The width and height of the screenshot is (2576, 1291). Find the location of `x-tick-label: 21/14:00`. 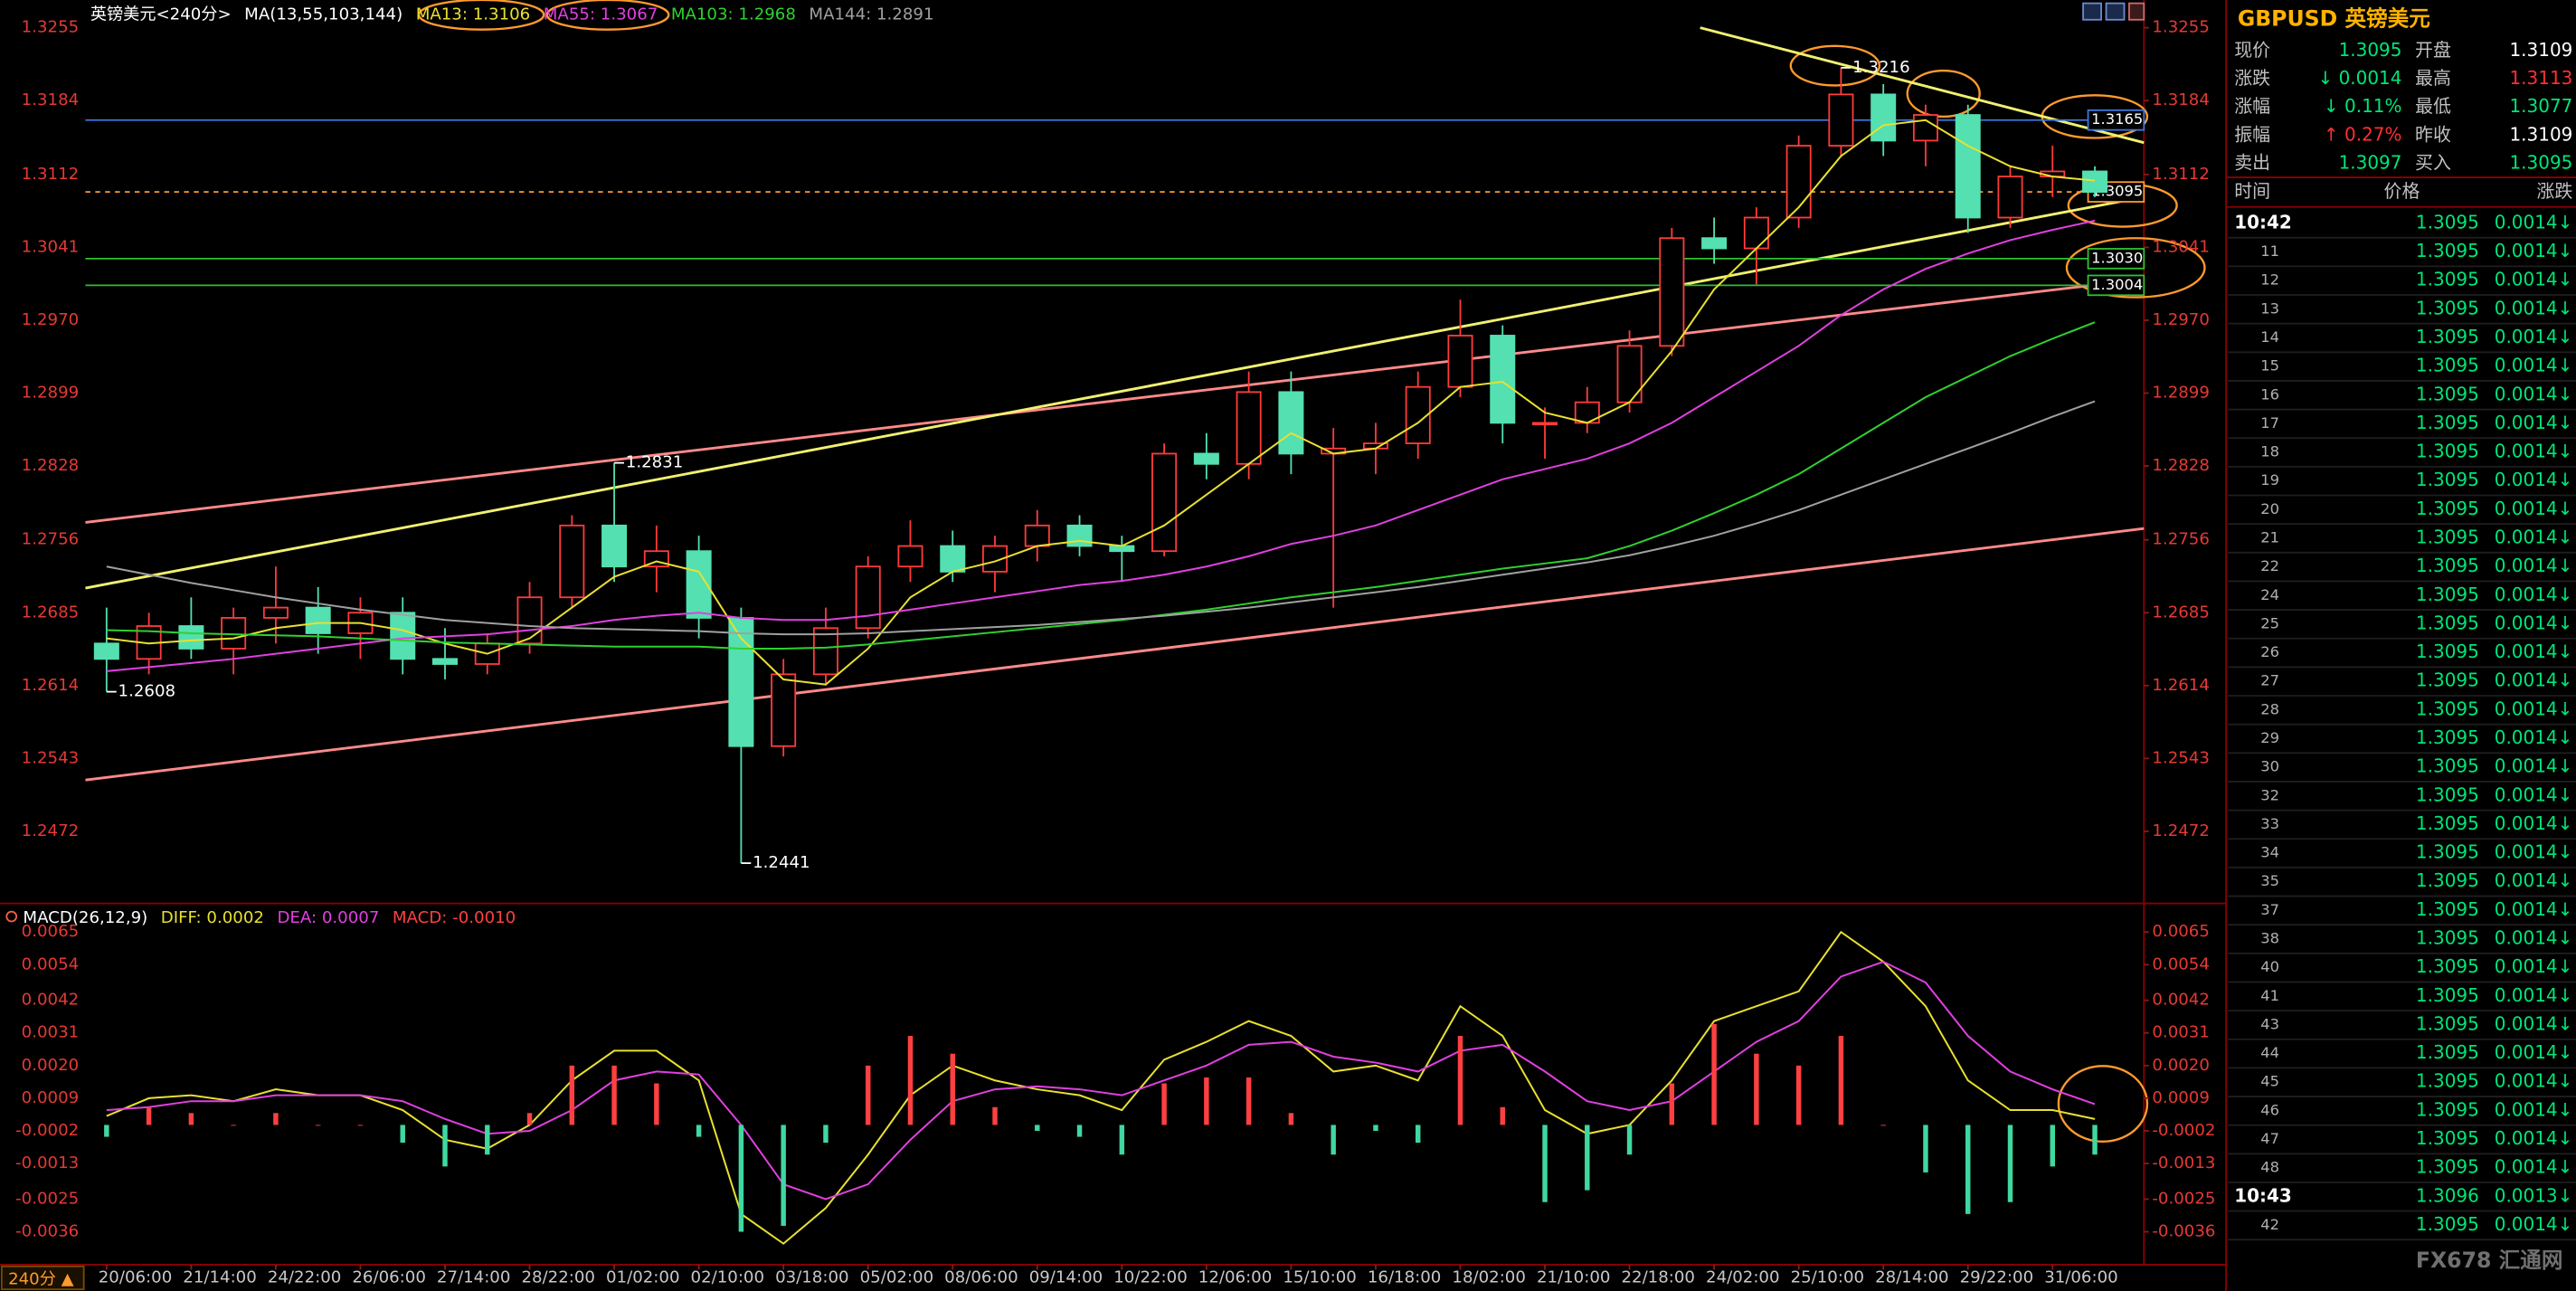

x-tick-label: 21/14:00 is located at coordinates (220, 1276).